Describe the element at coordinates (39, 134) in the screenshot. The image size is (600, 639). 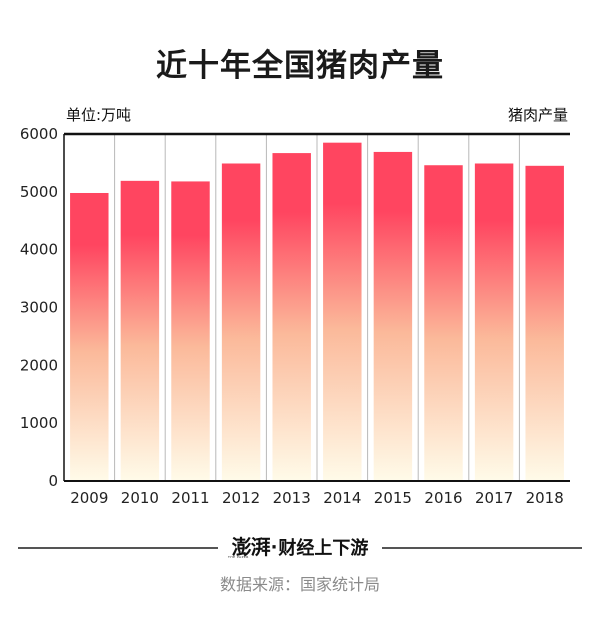
I see `y-tick-label: 6000` at that location.